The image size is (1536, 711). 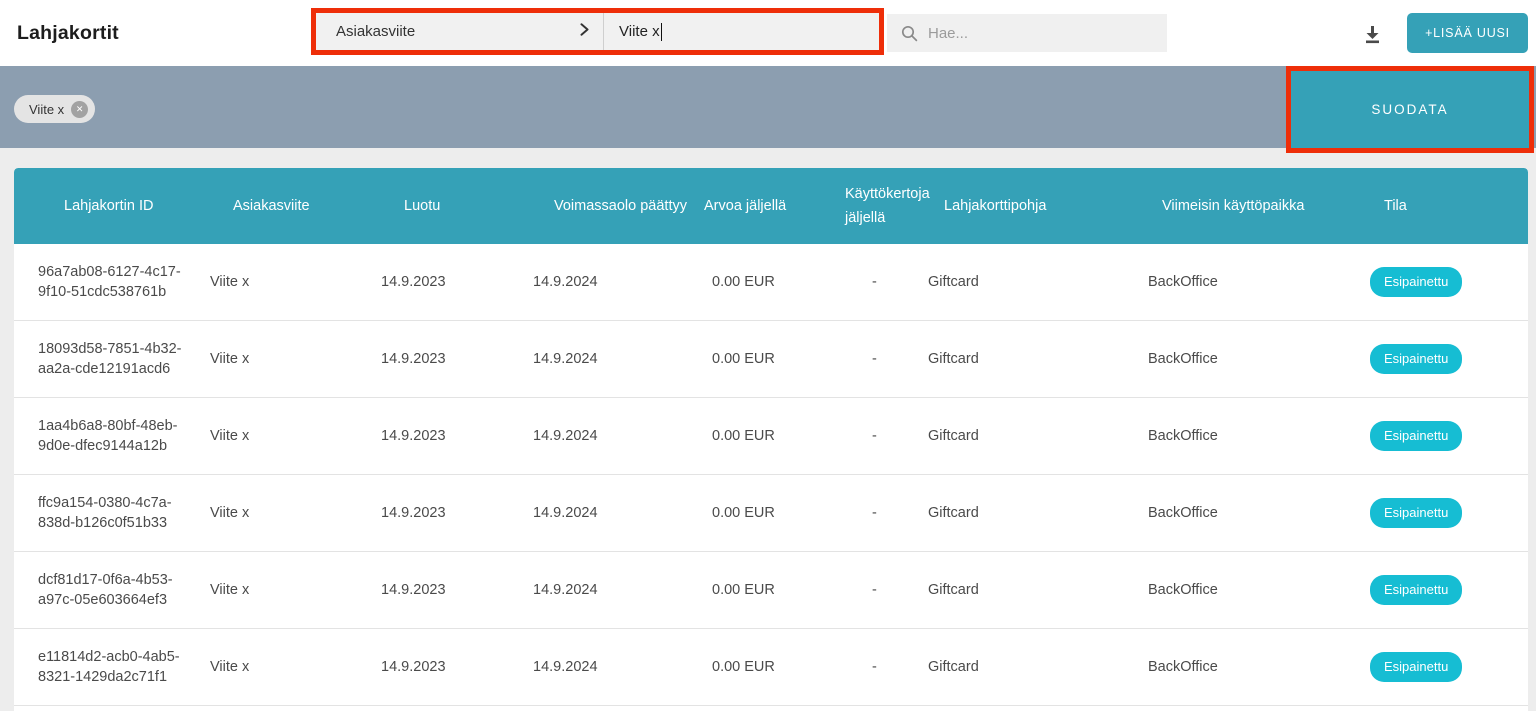 What do you see at coordinates (584, 31) in the screenshot?
I see `chevron-right-icon` at bounding box center [584, 31].